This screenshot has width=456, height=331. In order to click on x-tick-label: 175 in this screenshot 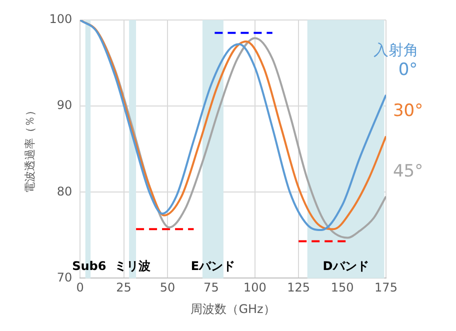, I will do `click(386, 287)`.